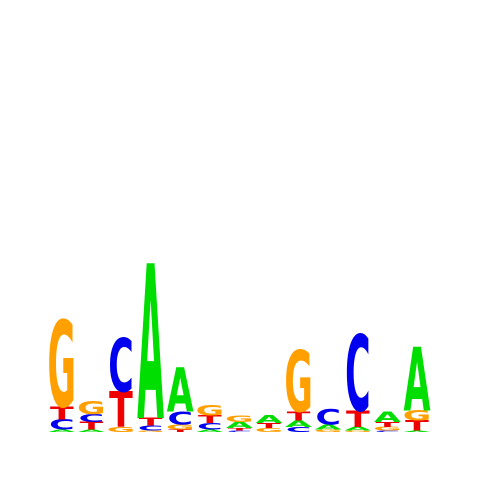 Image resolution: width=480 pixels, height=480 pixels. I want to click on logo-column-10: GAC, so click(328, 419).